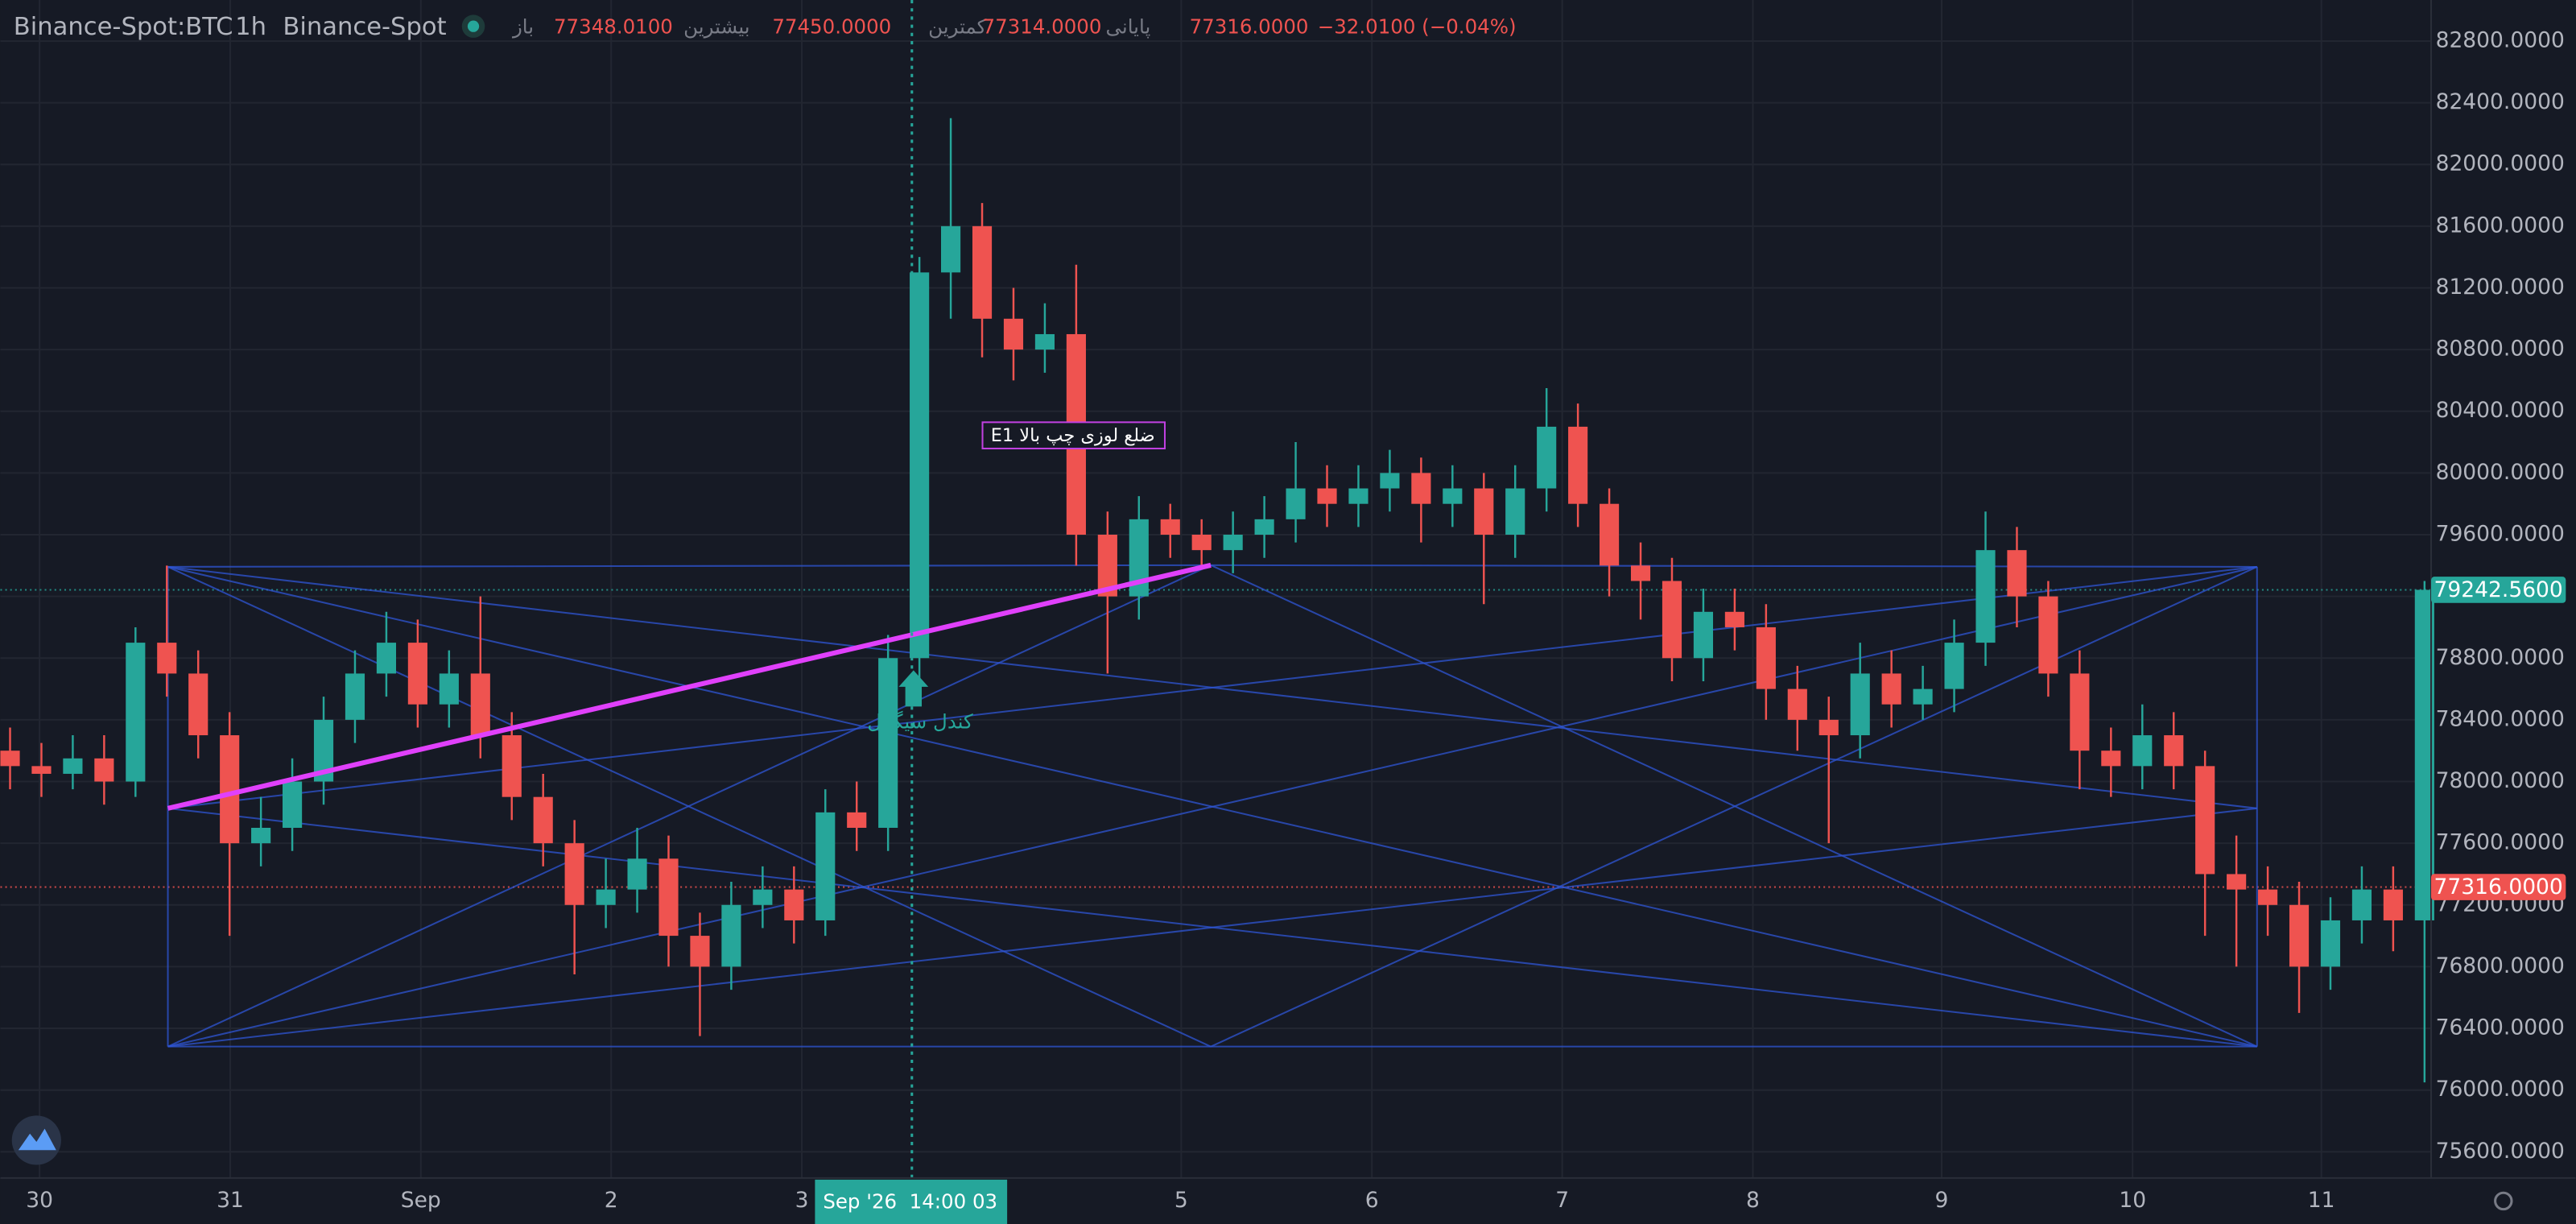 The height and width of the screenshot is (1224, 2576). What do you see at coordinates (2503, 1201) in the screenshot?
I see `settings-icon` at bounding box center [2503, 1201].